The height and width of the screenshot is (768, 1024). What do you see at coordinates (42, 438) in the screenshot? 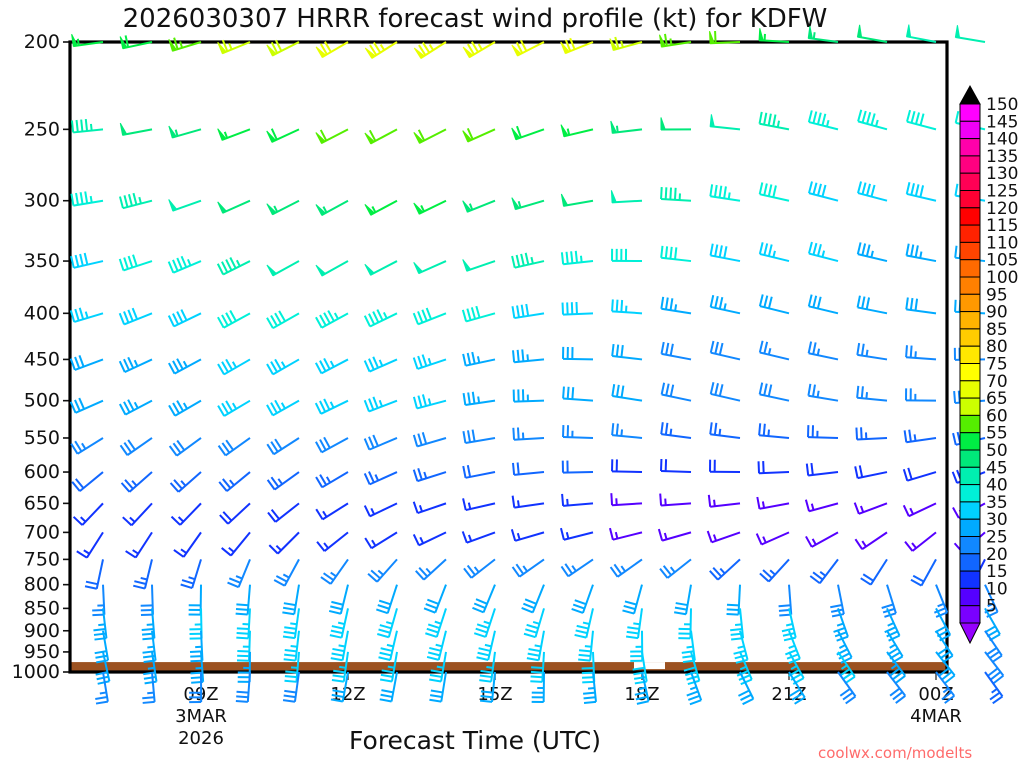
I see `y-tick-label: 550` at bounding box center [42, 438].